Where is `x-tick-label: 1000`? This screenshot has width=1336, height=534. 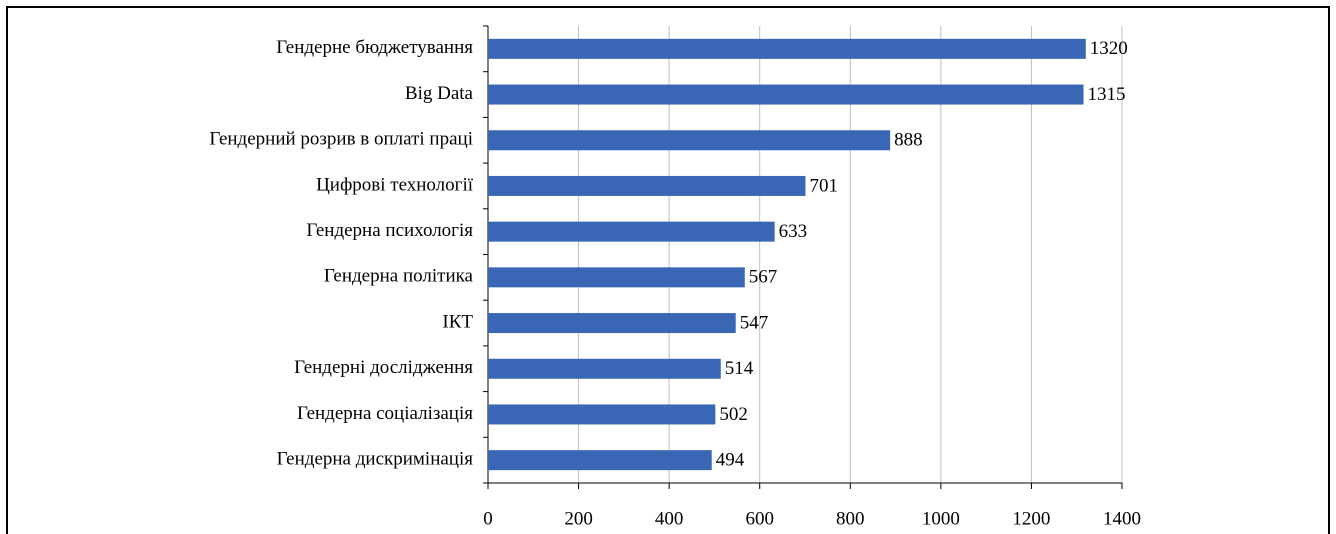 x-tick-label: 1000 is located at coordinates (941, 518).